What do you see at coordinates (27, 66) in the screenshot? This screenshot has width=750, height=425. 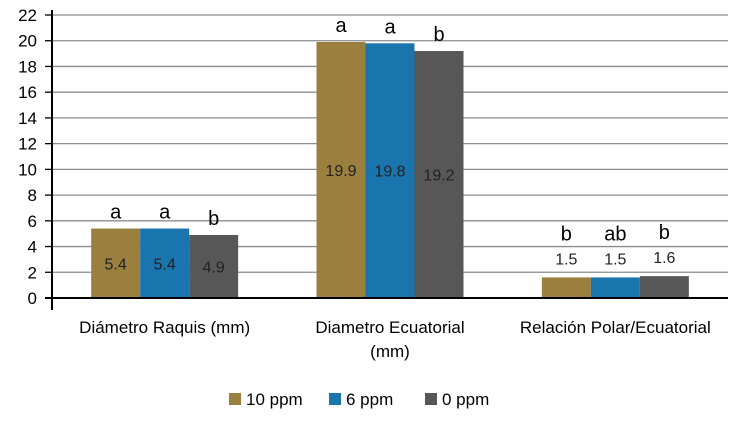 I see `y-tick-label: 18` at bounding box center [27, 66].